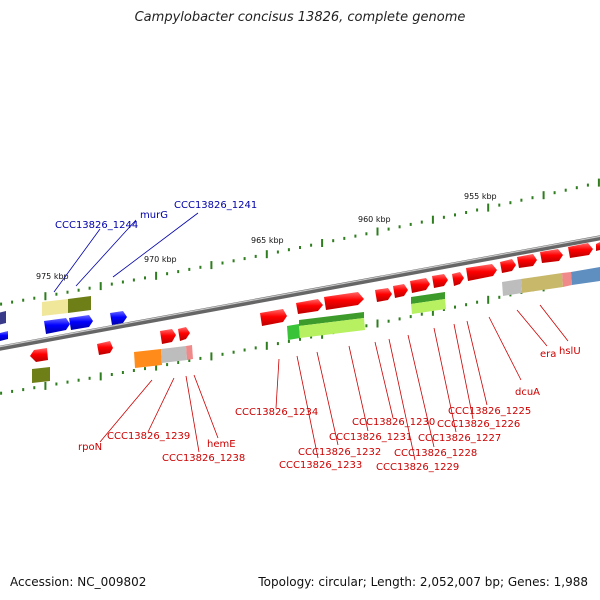 The image size is (600, 600). Describe the element at coordinates (41, 375) in the screenshot. I see `band-olive-small` at that location.